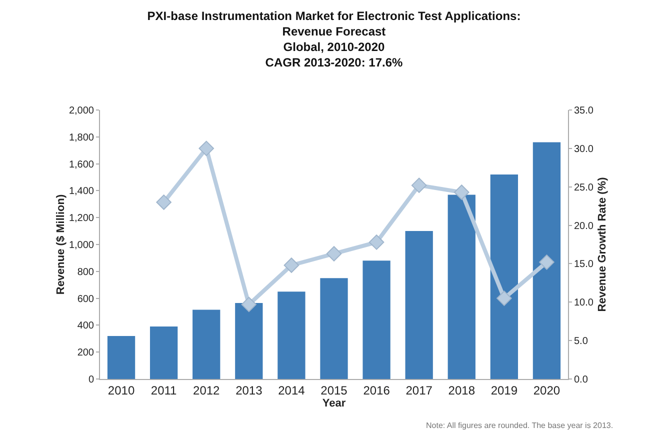 The width and height of the screenshot is (663, 441). I want to click on y2-tick-label: 25.0, so click(584, 188).